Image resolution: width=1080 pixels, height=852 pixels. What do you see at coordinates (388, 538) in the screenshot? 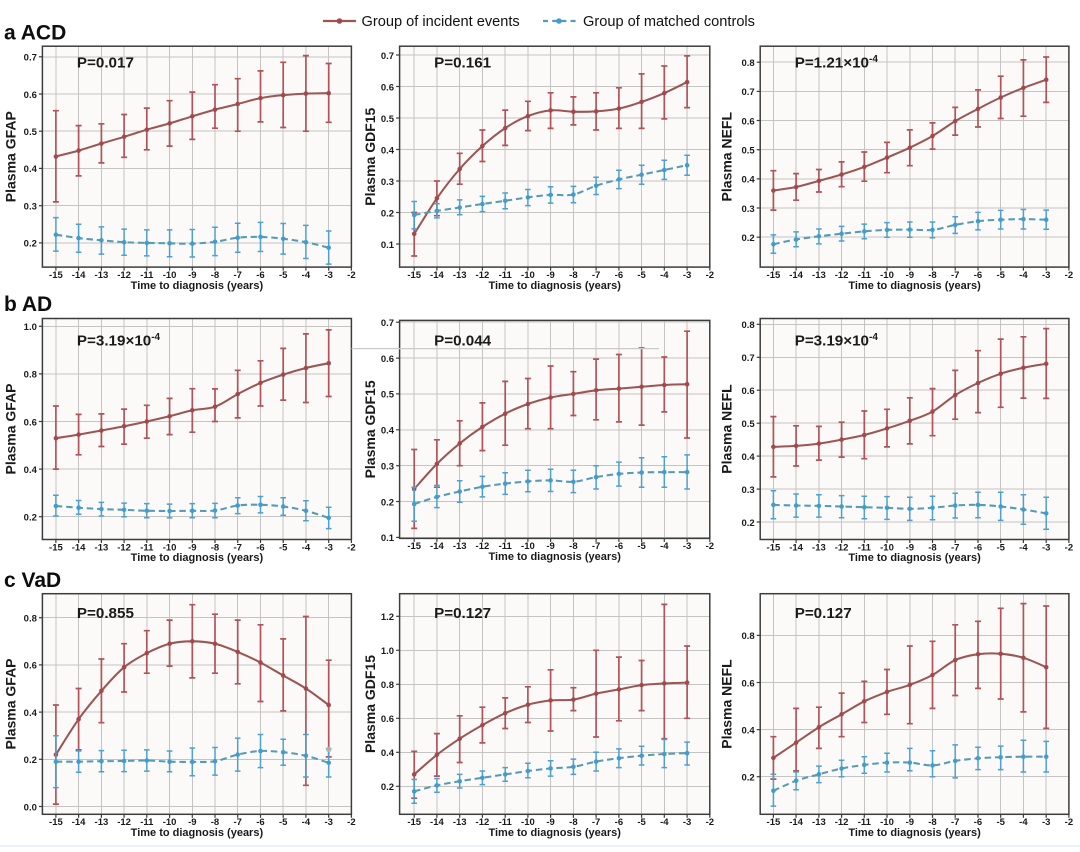
I see `svg-text: 0.1` at bounding box center [388, 538].